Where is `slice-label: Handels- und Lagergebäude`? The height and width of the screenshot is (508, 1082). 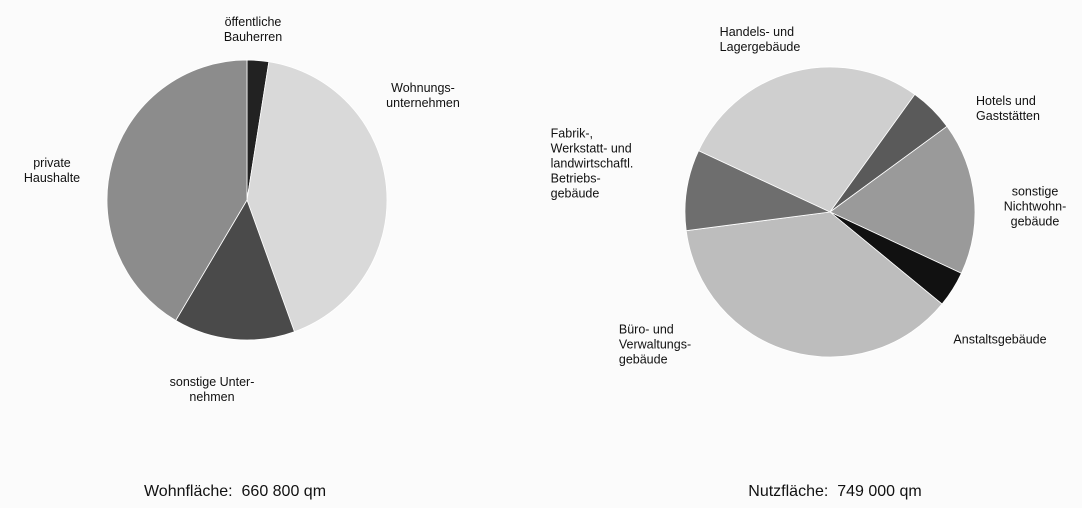 slice-label: Handels- und Lagergebäude is located at coordinates (760, 39).